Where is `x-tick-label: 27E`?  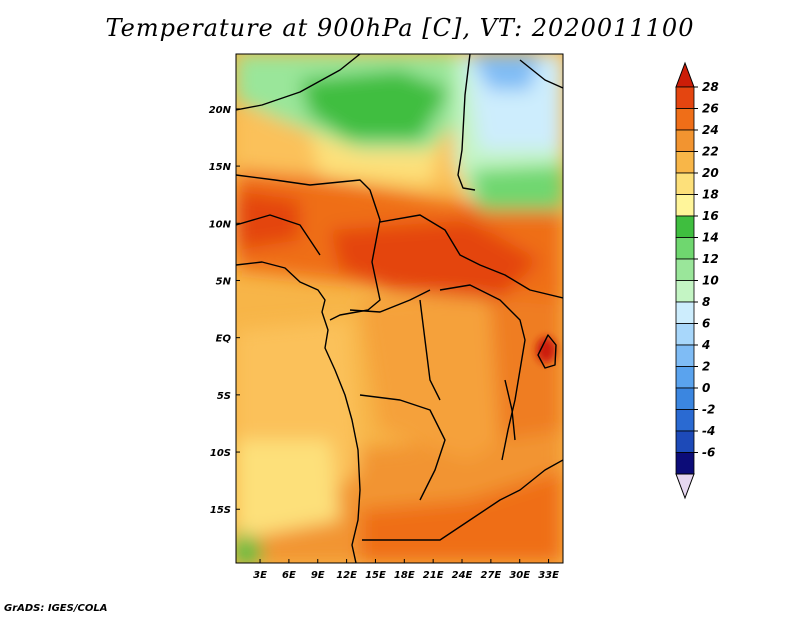
x-tick-label: 27E is located at coordinates (490, 575).